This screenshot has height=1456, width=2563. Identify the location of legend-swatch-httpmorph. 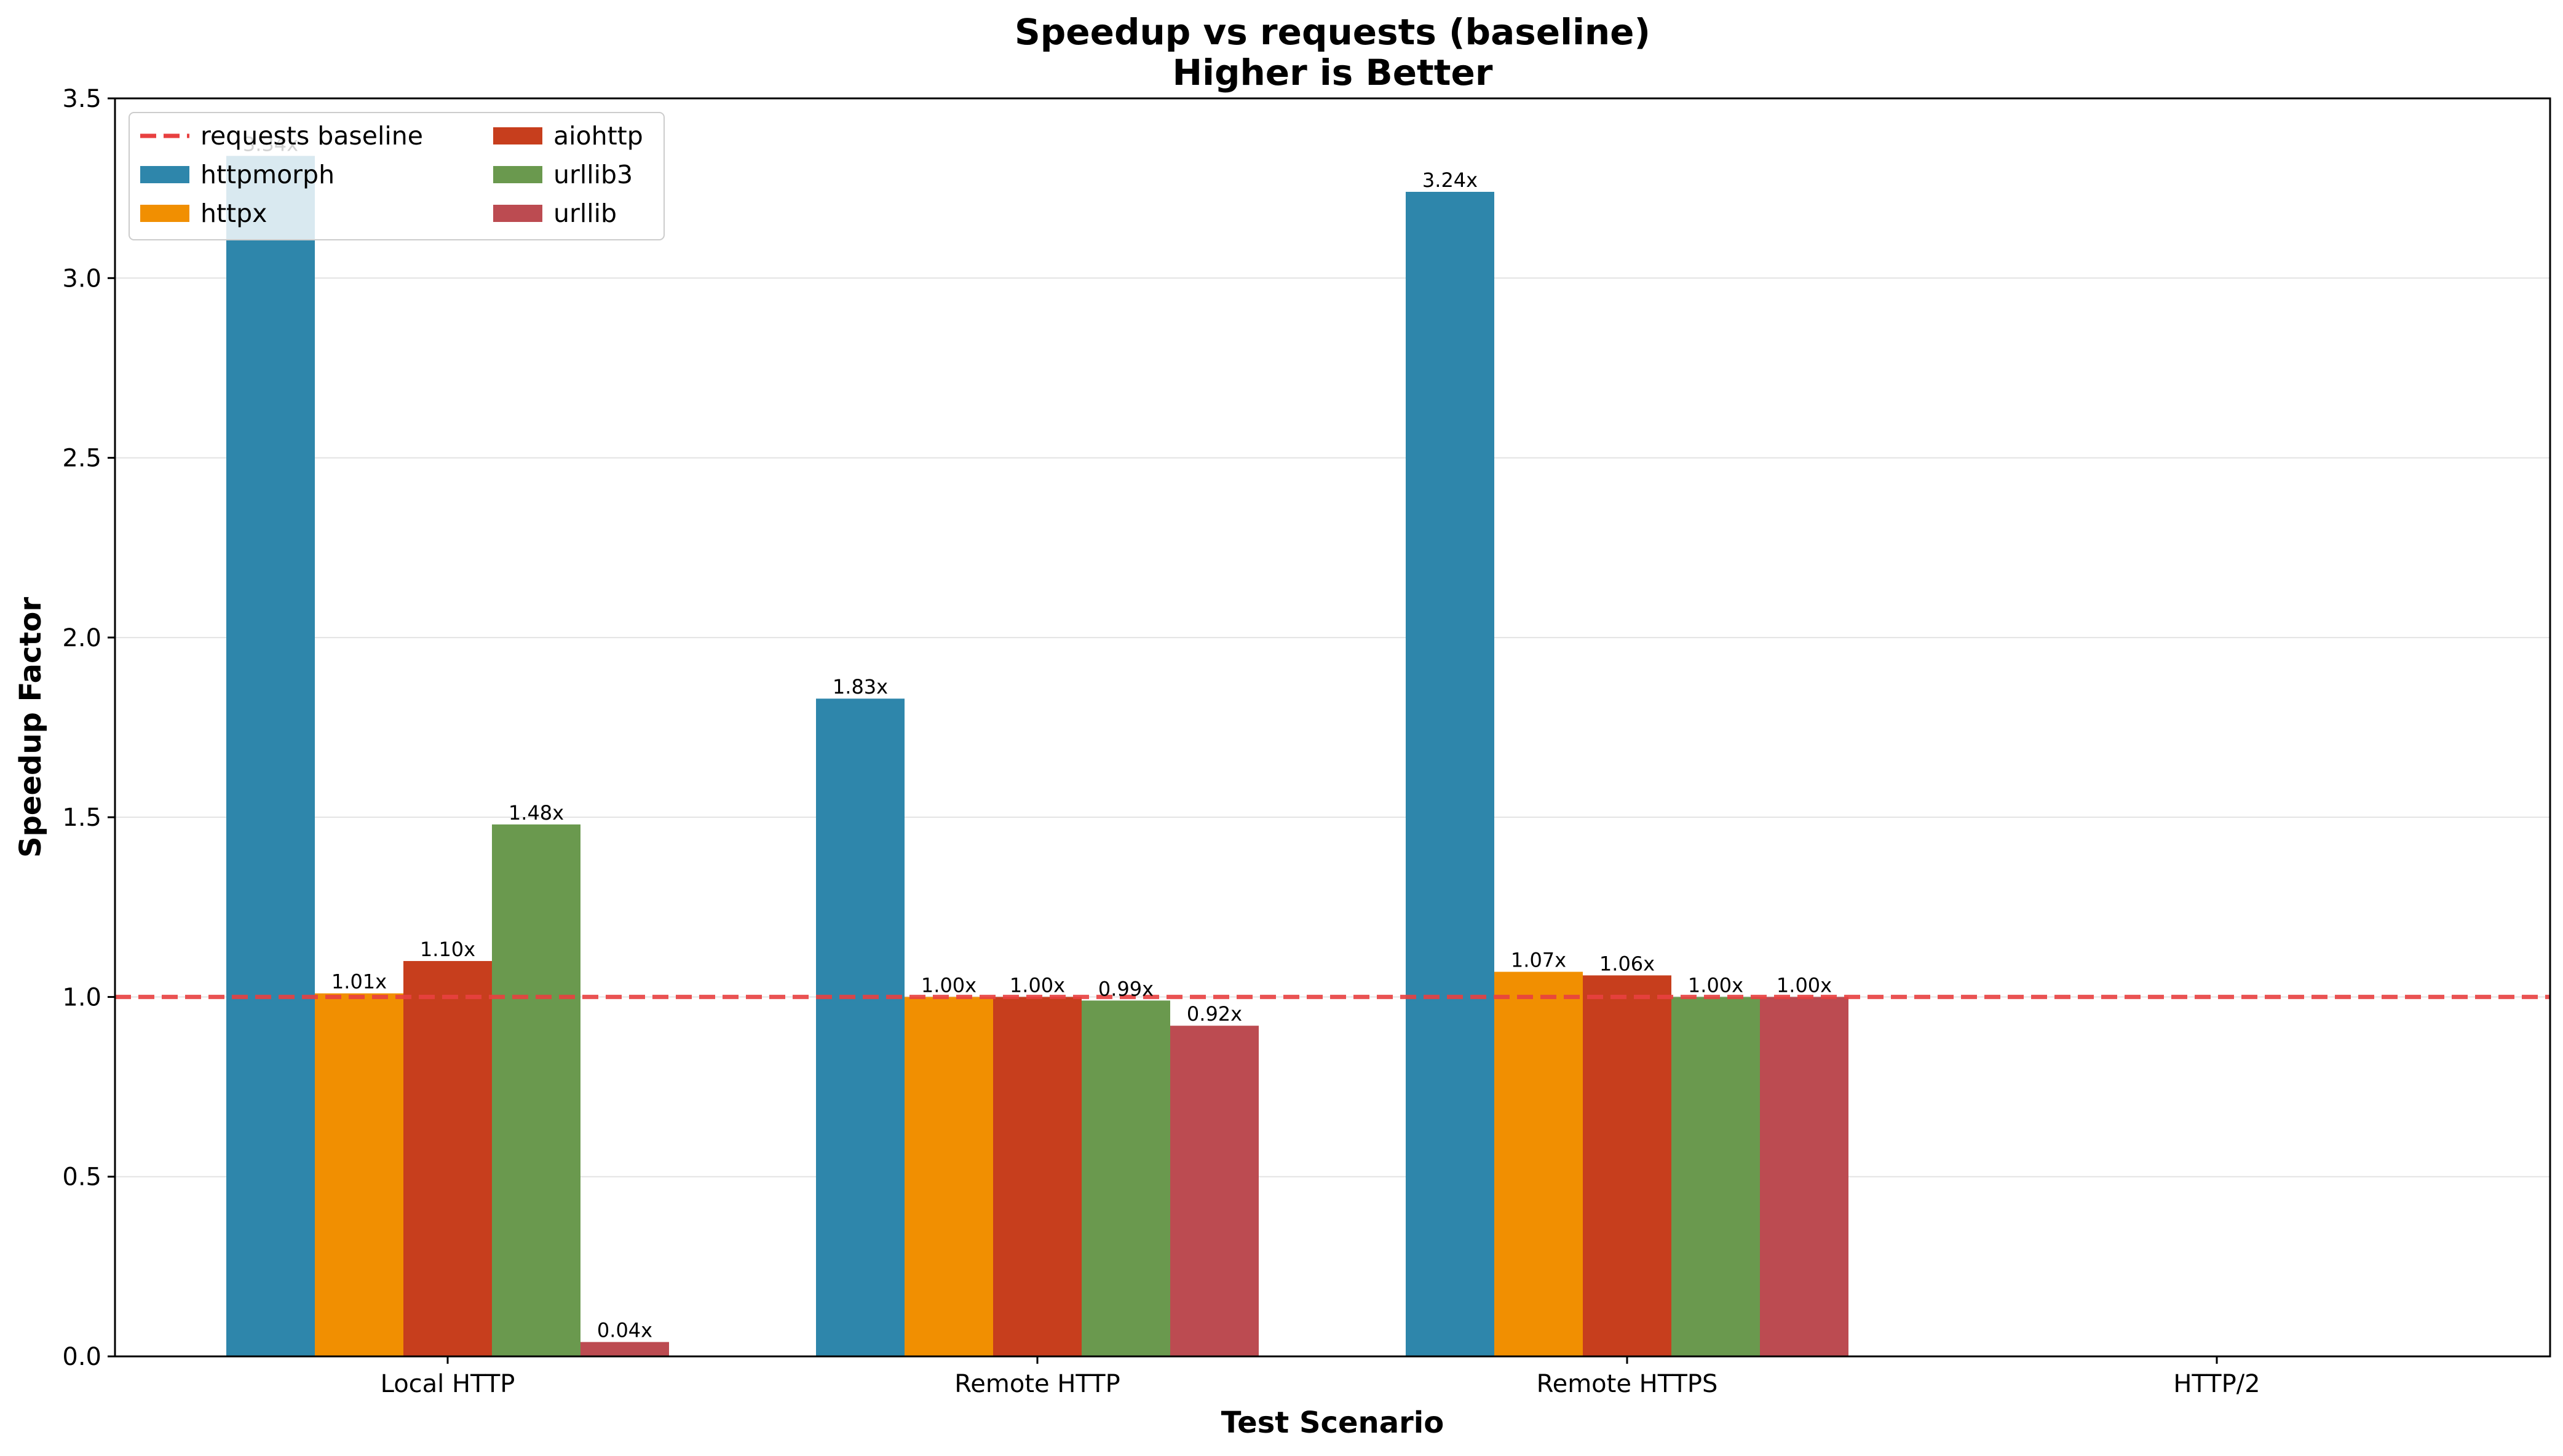
(164, 174).